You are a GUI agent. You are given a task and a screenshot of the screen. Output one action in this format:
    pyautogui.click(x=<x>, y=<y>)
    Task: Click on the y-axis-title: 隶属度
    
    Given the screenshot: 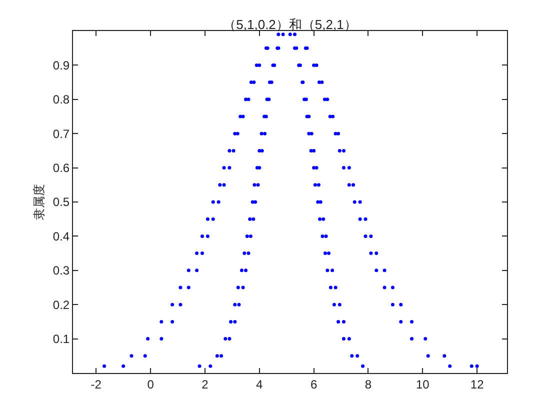 What is the action you would take?
    pyautogui.click(x=39, y=202)
    